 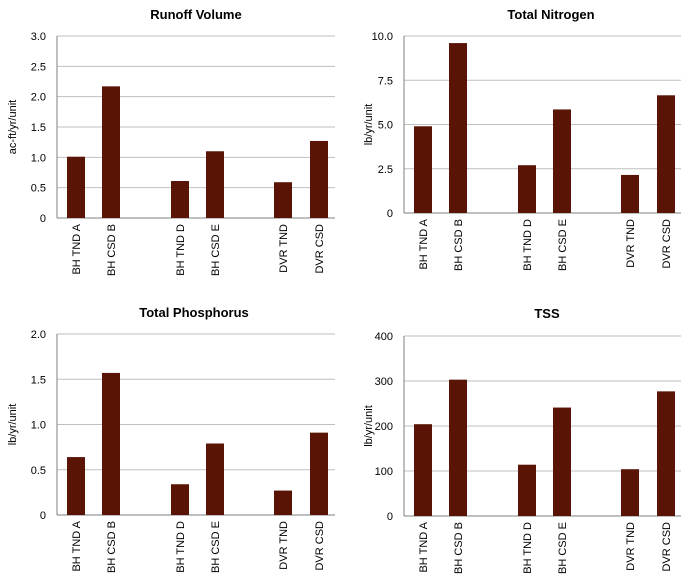 I want to click on y-tick-label: 5.0, so click(x=385, y=126).